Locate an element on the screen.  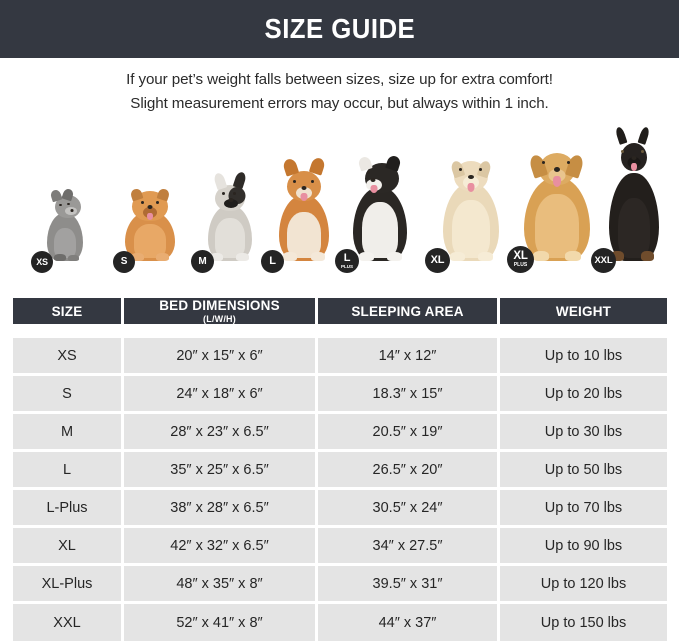
size-badge-xxl: XXL is located at coordinates (603, 260).